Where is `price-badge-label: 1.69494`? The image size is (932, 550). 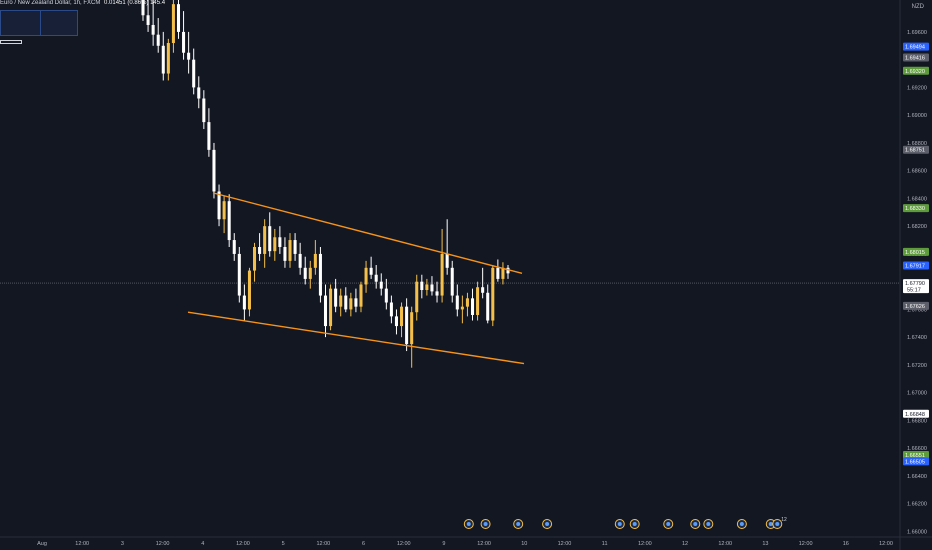
price-badge-label: 1.69494 is located at coordinates (915, 48).